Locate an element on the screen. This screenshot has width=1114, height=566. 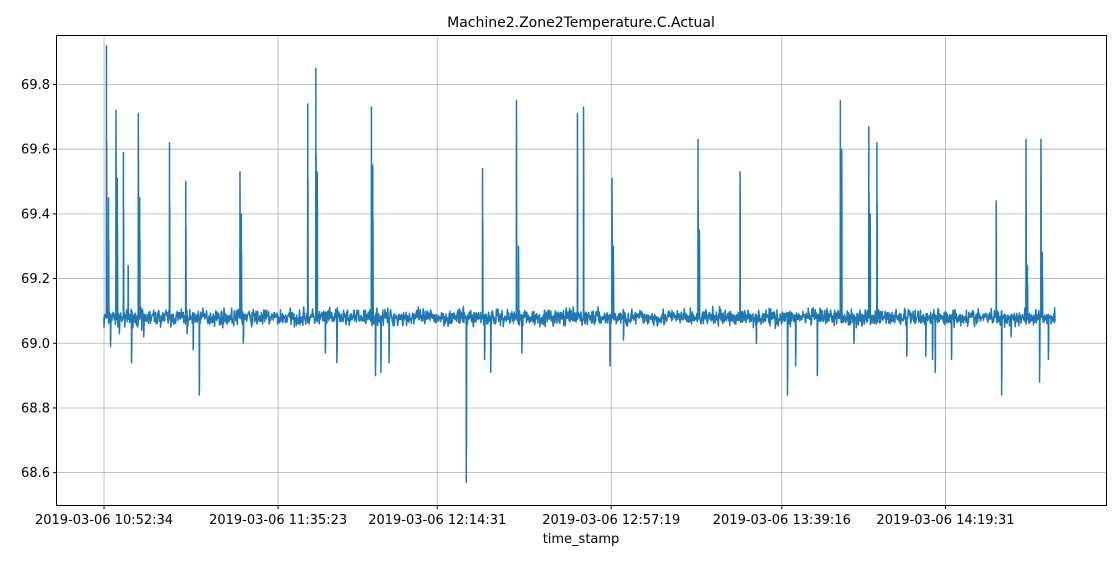
y-tick-label: 69.6 is located at coordinates (35, 150).